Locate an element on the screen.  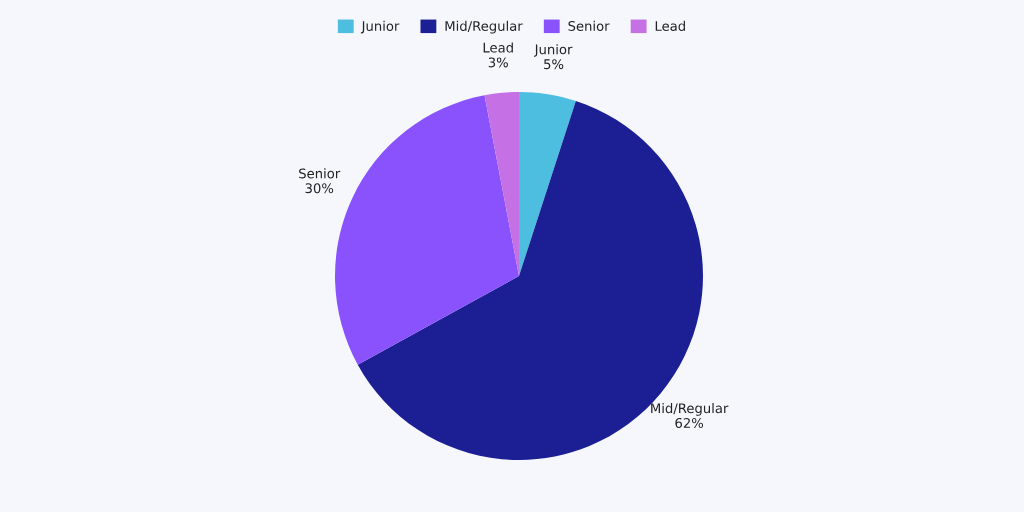
legend-label: Lead is located at coordinates (670, 25).